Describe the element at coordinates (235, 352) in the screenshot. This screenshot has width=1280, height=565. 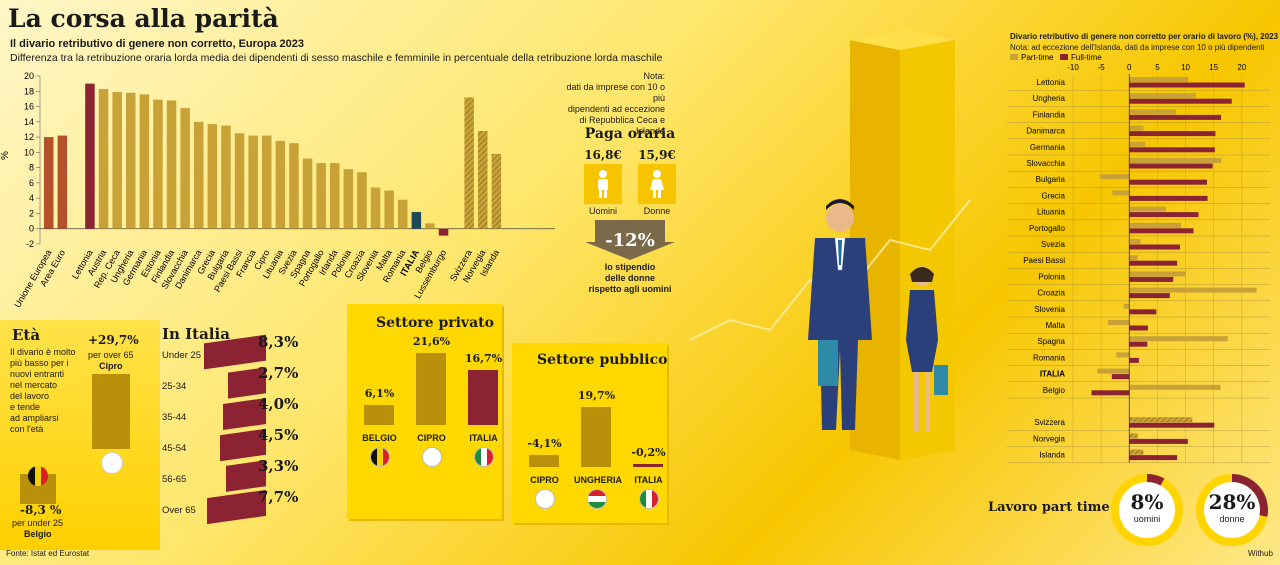
I see `age-bar` at that location.